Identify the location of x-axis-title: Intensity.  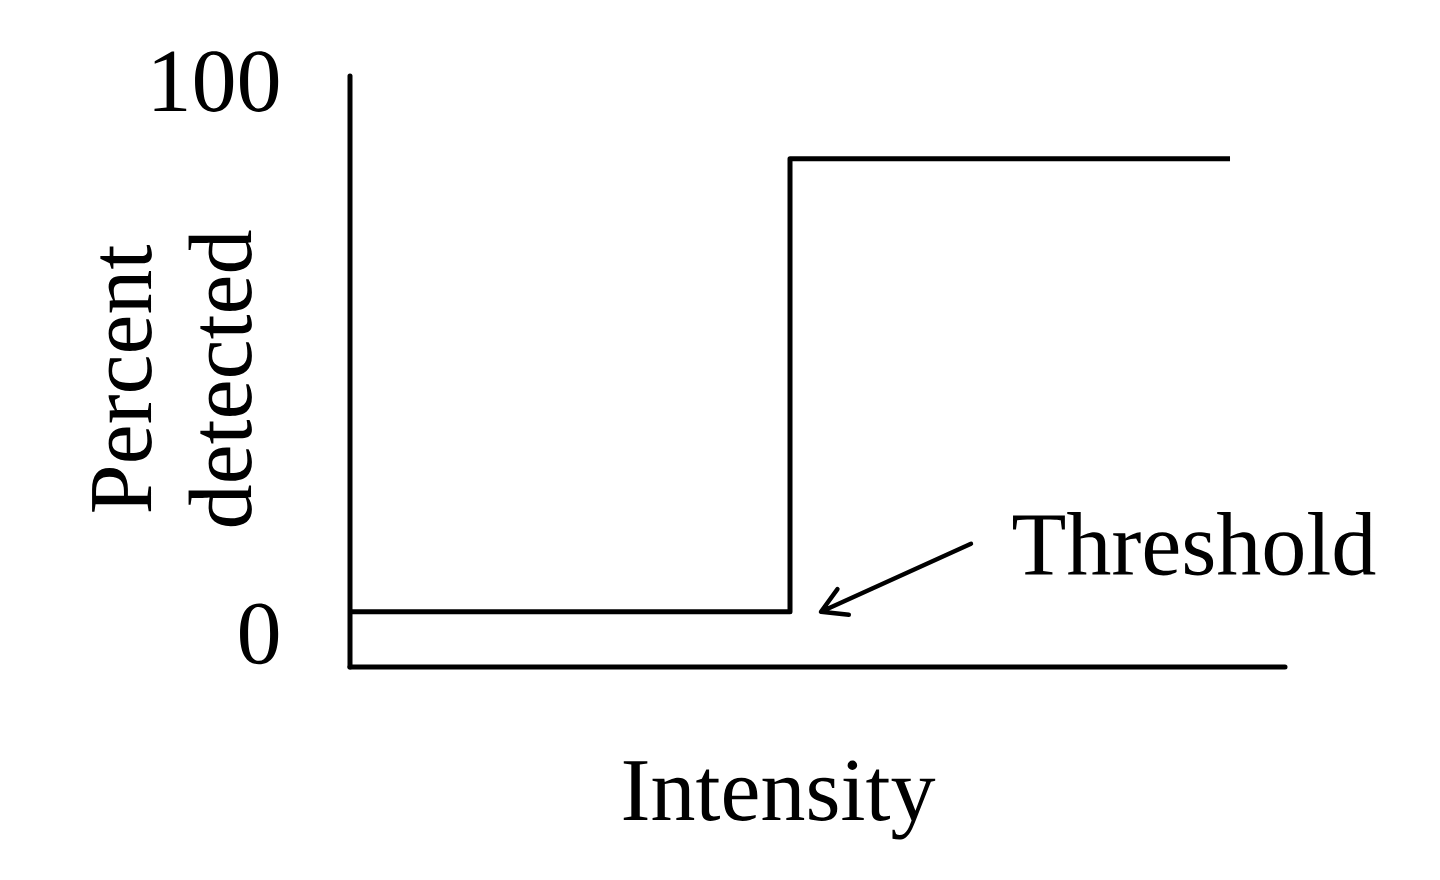
(779, 800).